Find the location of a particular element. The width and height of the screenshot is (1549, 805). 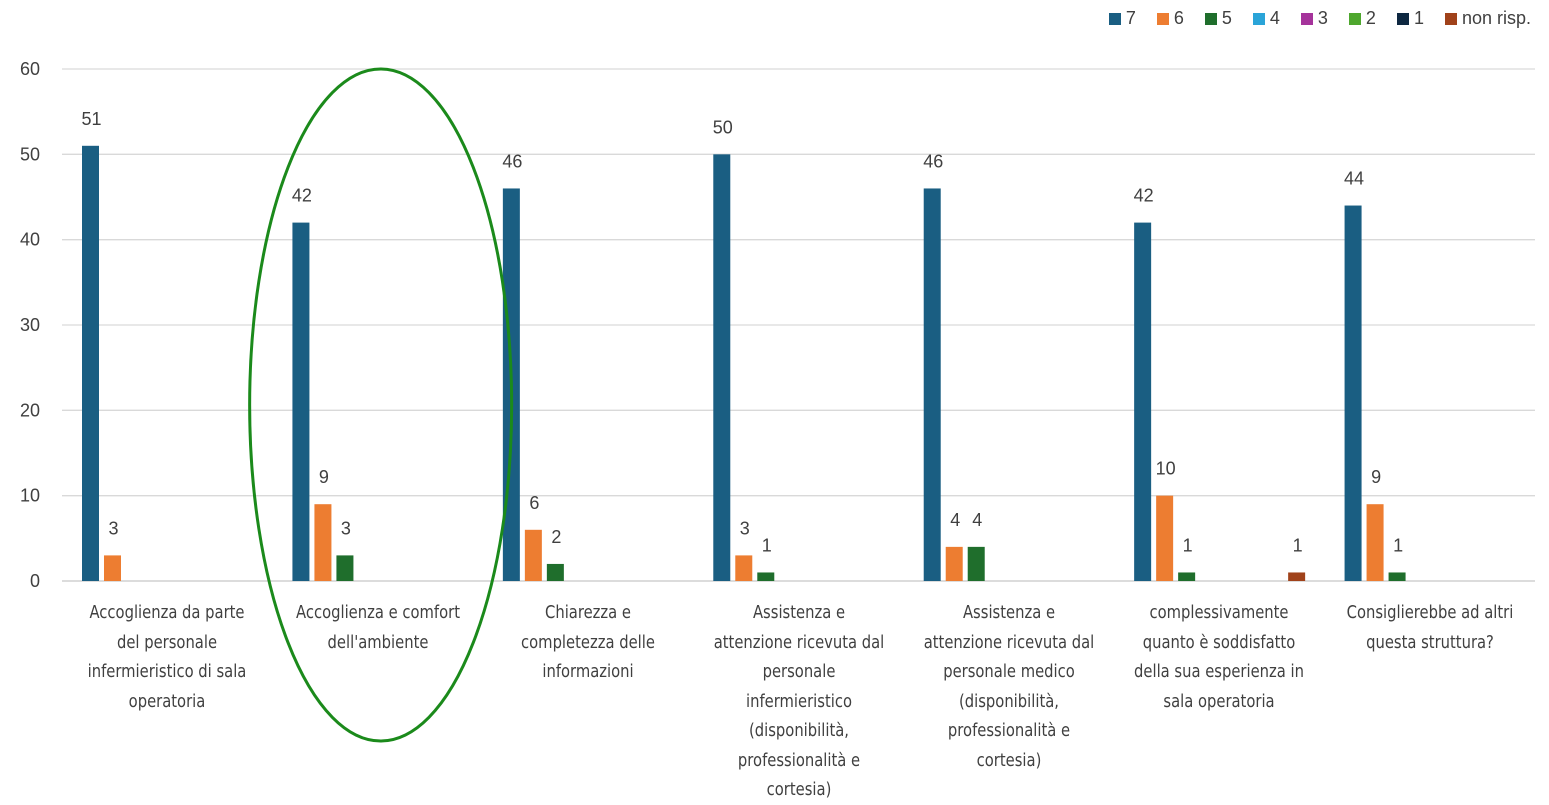

legend-label: 5 is located at coordinates (1226, 18).